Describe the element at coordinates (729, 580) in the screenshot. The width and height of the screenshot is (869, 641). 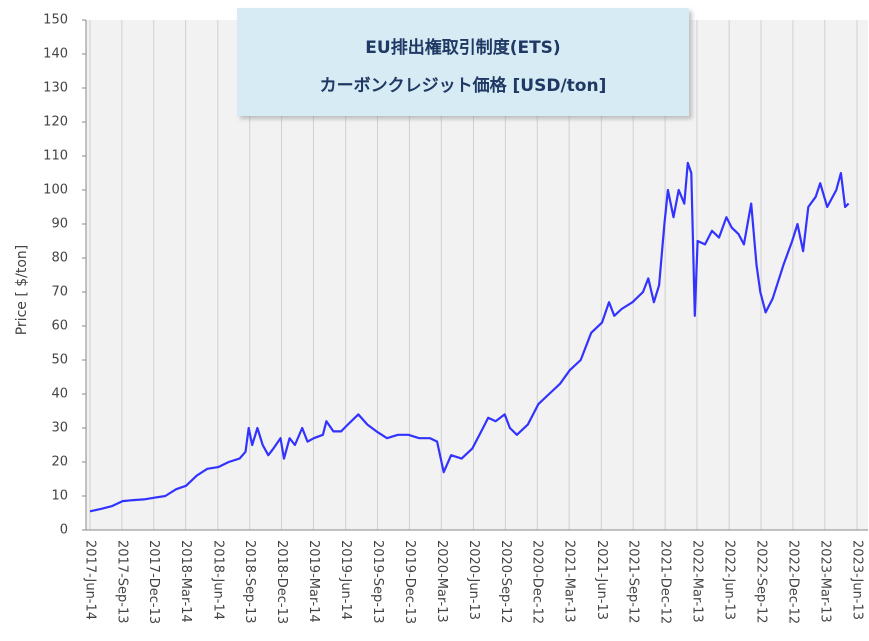
I see `x-tick-label: 2022-Jun-13` at that location.